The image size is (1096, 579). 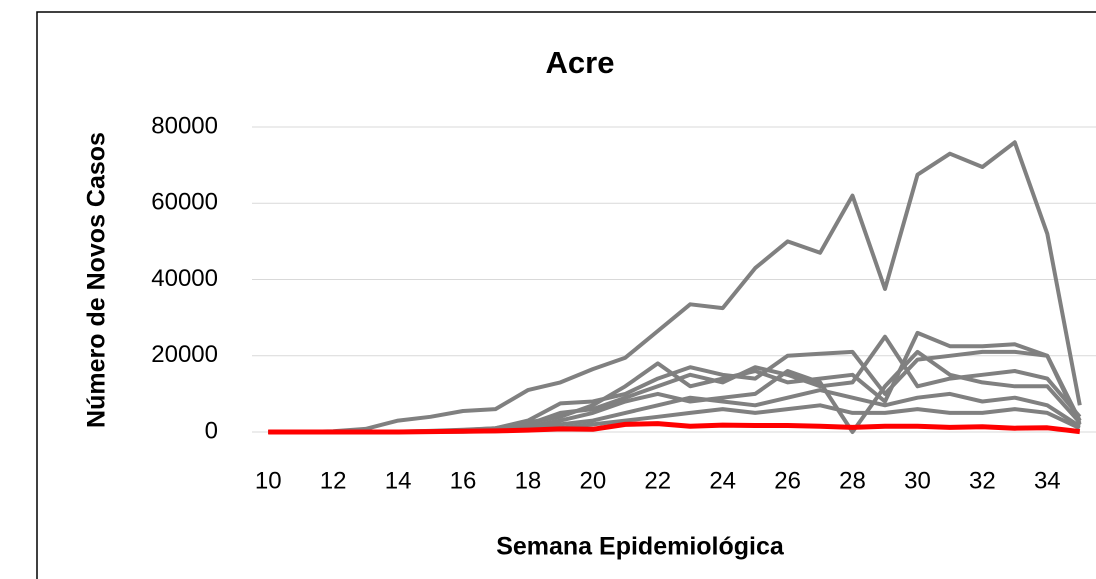 What do you see at coordinates (528, 480) in the screenshot?
I see `x-tick-label: 18` at bounding box center [528, 480].